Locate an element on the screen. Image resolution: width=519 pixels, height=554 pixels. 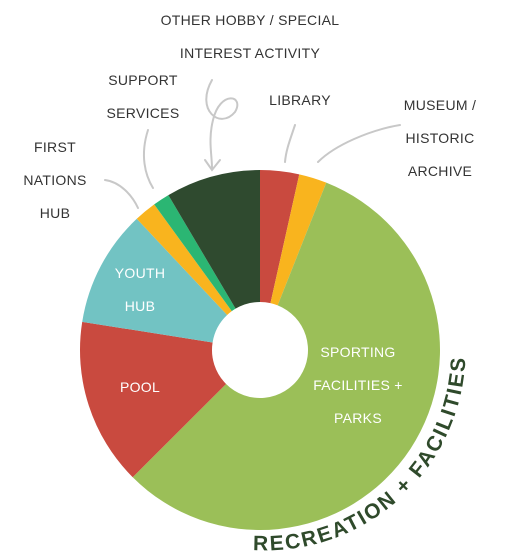
slice-label: LIBRARY is located at coordinates (300, 100).